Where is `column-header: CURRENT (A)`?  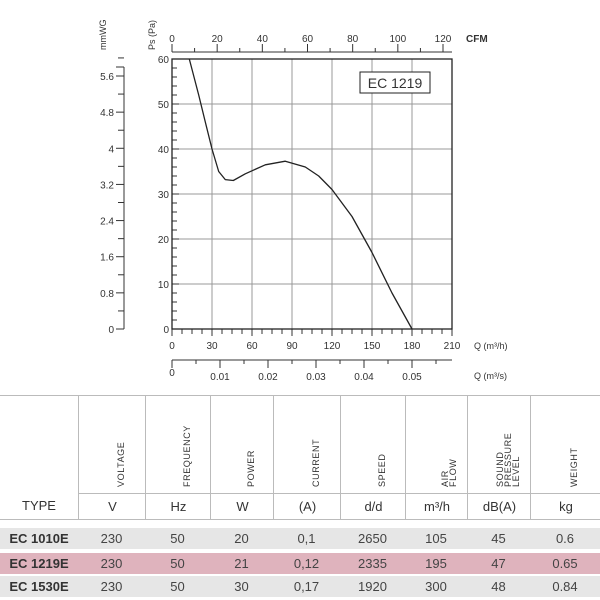
column-header: CURRENT (A) is located at coordinates (307, 457).